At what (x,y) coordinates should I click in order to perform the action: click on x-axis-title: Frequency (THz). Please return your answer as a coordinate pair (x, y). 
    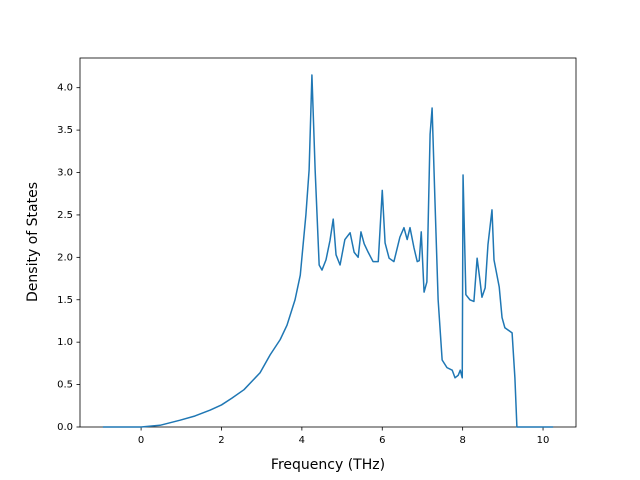
    Looking at the image, I should click on (328, 465).